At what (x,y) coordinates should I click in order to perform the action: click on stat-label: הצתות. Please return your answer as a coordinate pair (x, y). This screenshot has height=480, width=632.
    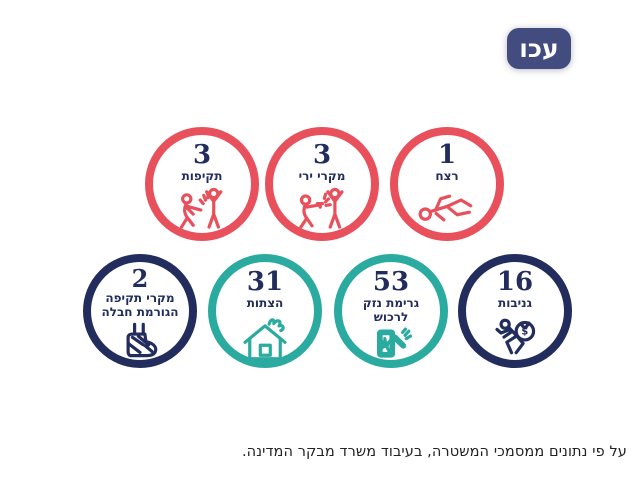
    Looking at the image, I should click on (265, 303).